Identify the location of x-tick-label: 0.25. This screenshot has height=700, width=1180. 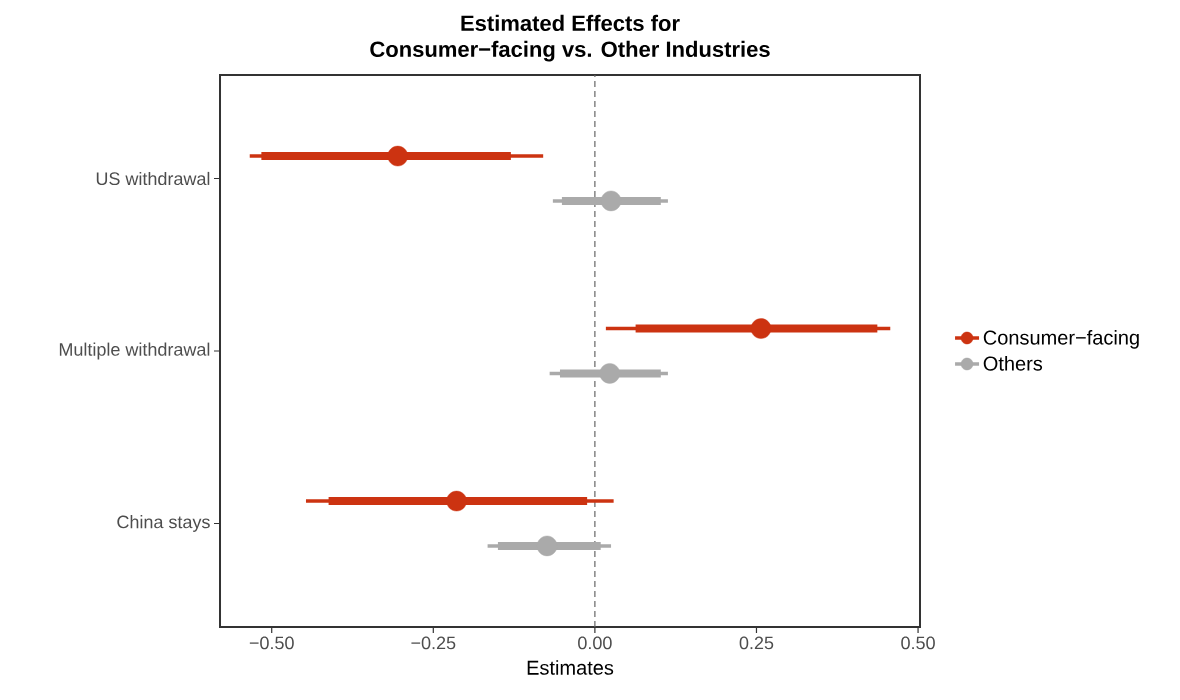
(756, 643).